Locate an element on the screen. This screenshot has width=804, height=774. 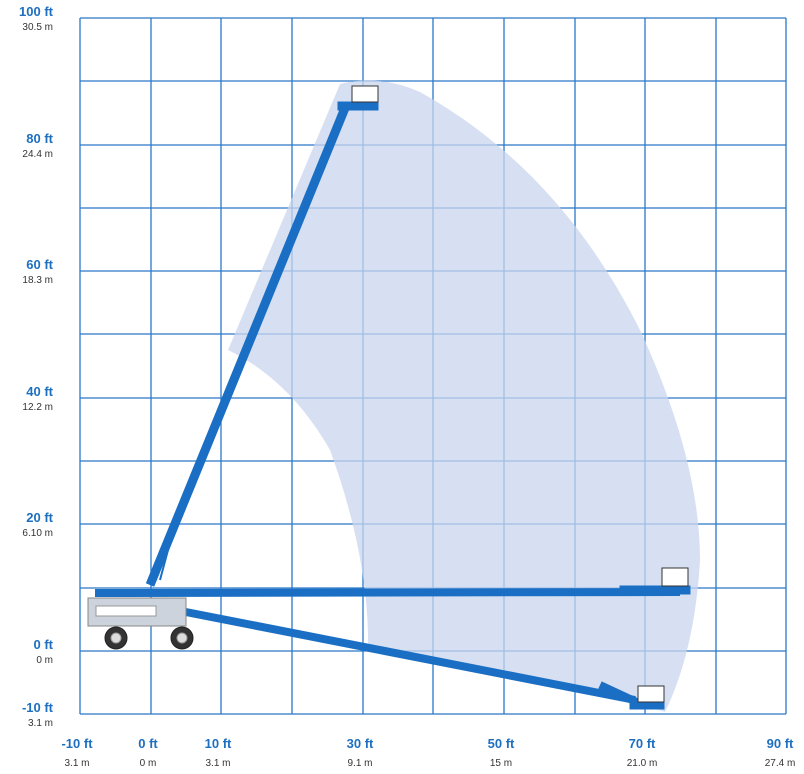
label-feet: 100 ft is located at coordinates (36, 11).